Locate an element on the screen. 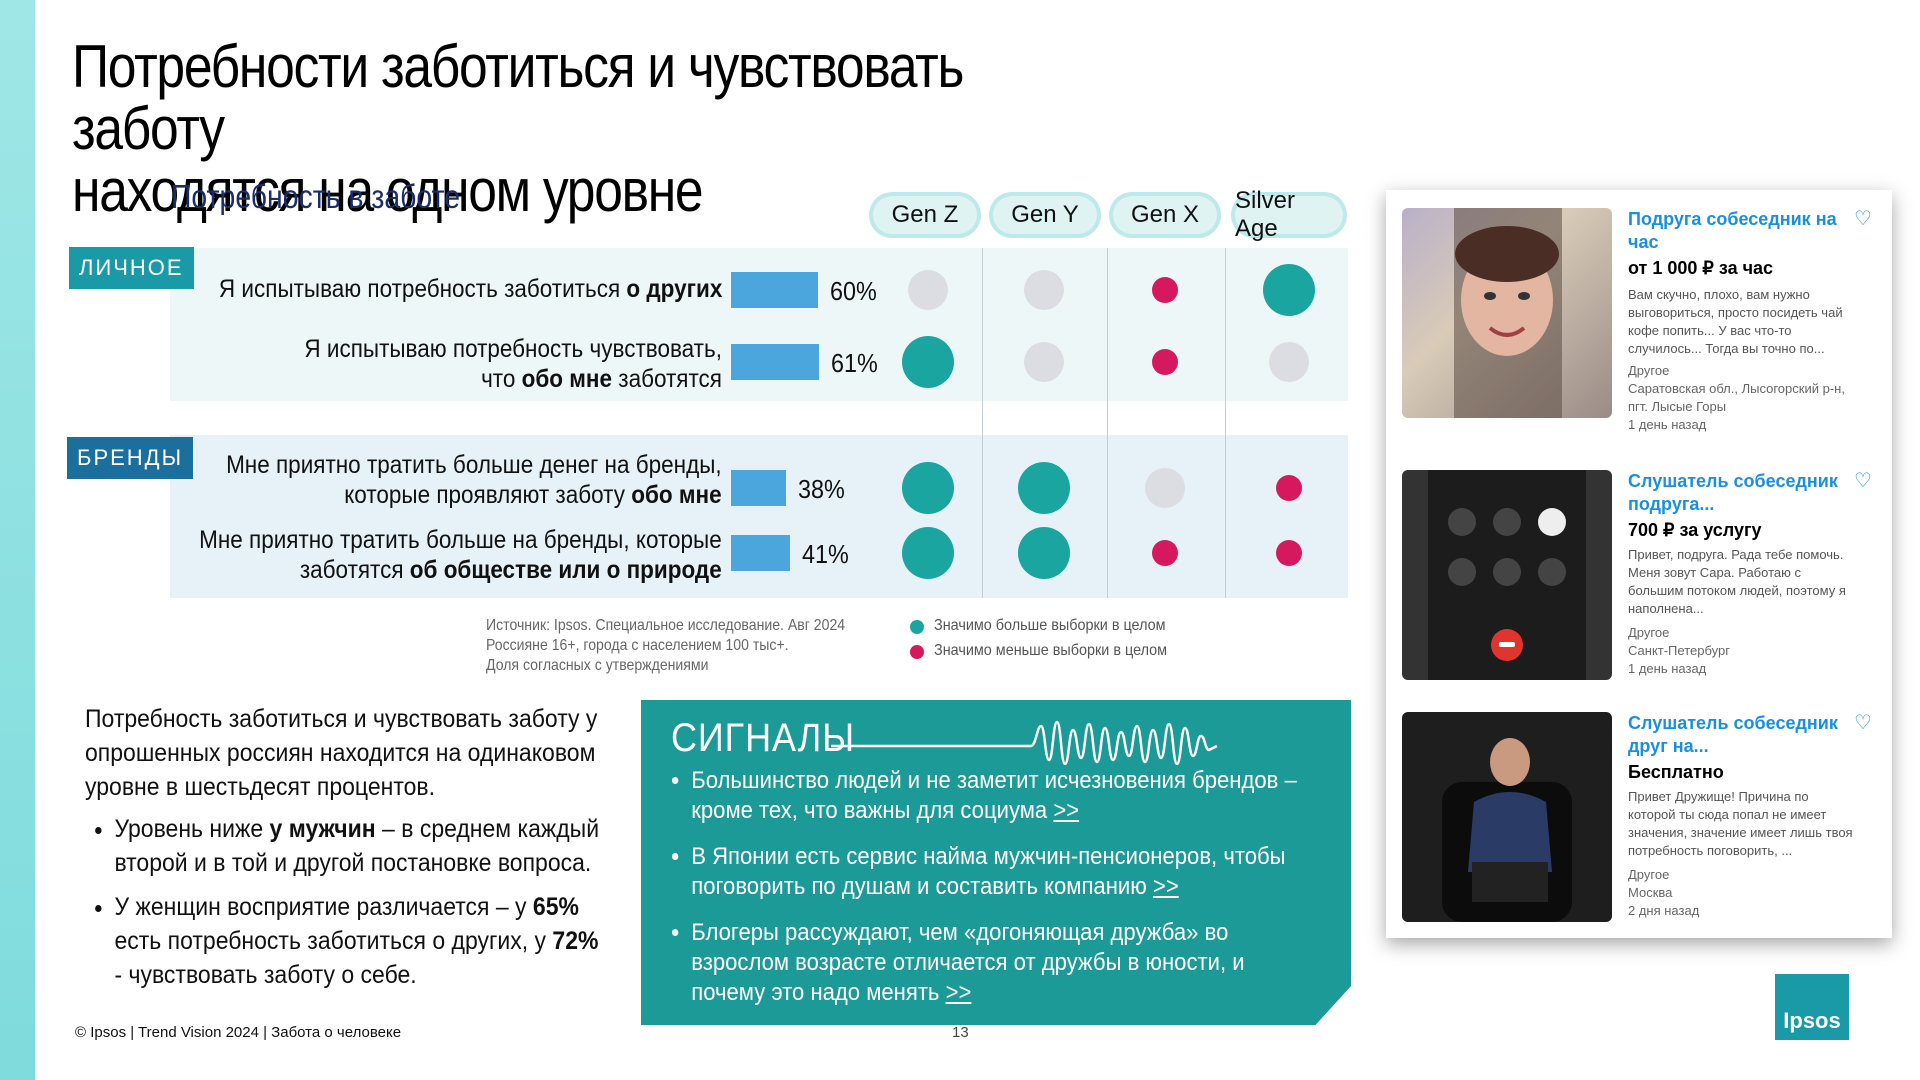  ad-meta: Другое Москва 2 дня назад is located at coordinates (1664, 892).